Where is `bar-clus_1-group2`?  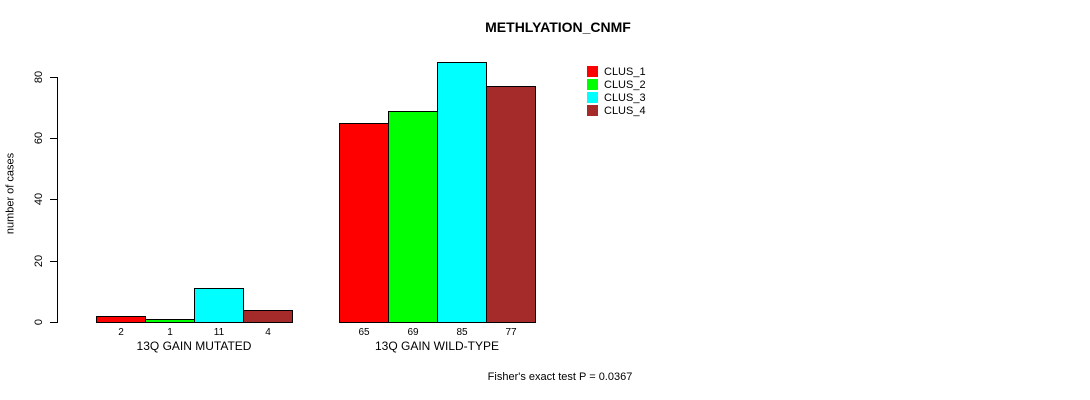 bar-clus_1-group2 is located at coordinates (364, 223).